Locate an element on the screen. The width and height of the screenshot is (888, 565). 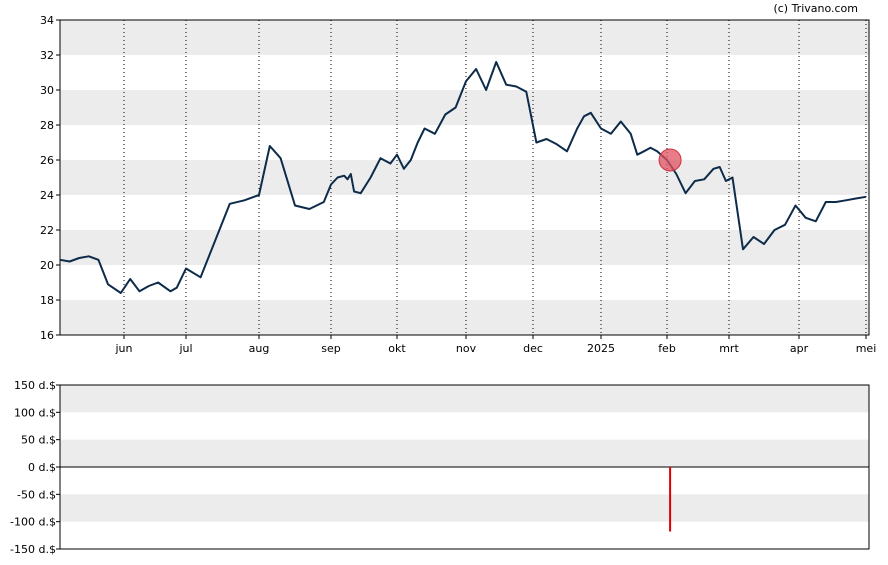
x-tick-label: mrt is located at coordinates (729, 348).